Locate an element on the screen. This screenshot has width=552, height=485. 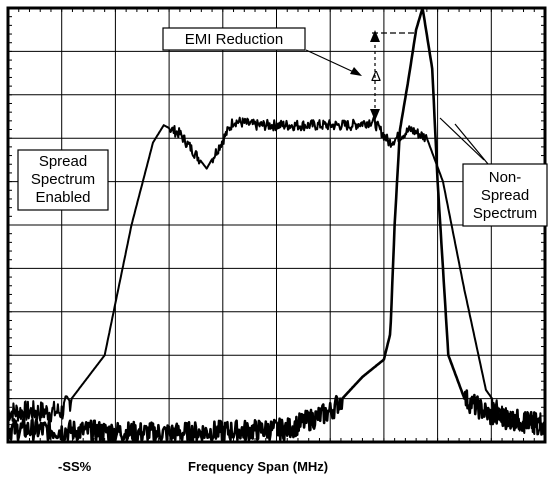
spread-enabled-label-1: Spread is located at coordinates (63, 161).